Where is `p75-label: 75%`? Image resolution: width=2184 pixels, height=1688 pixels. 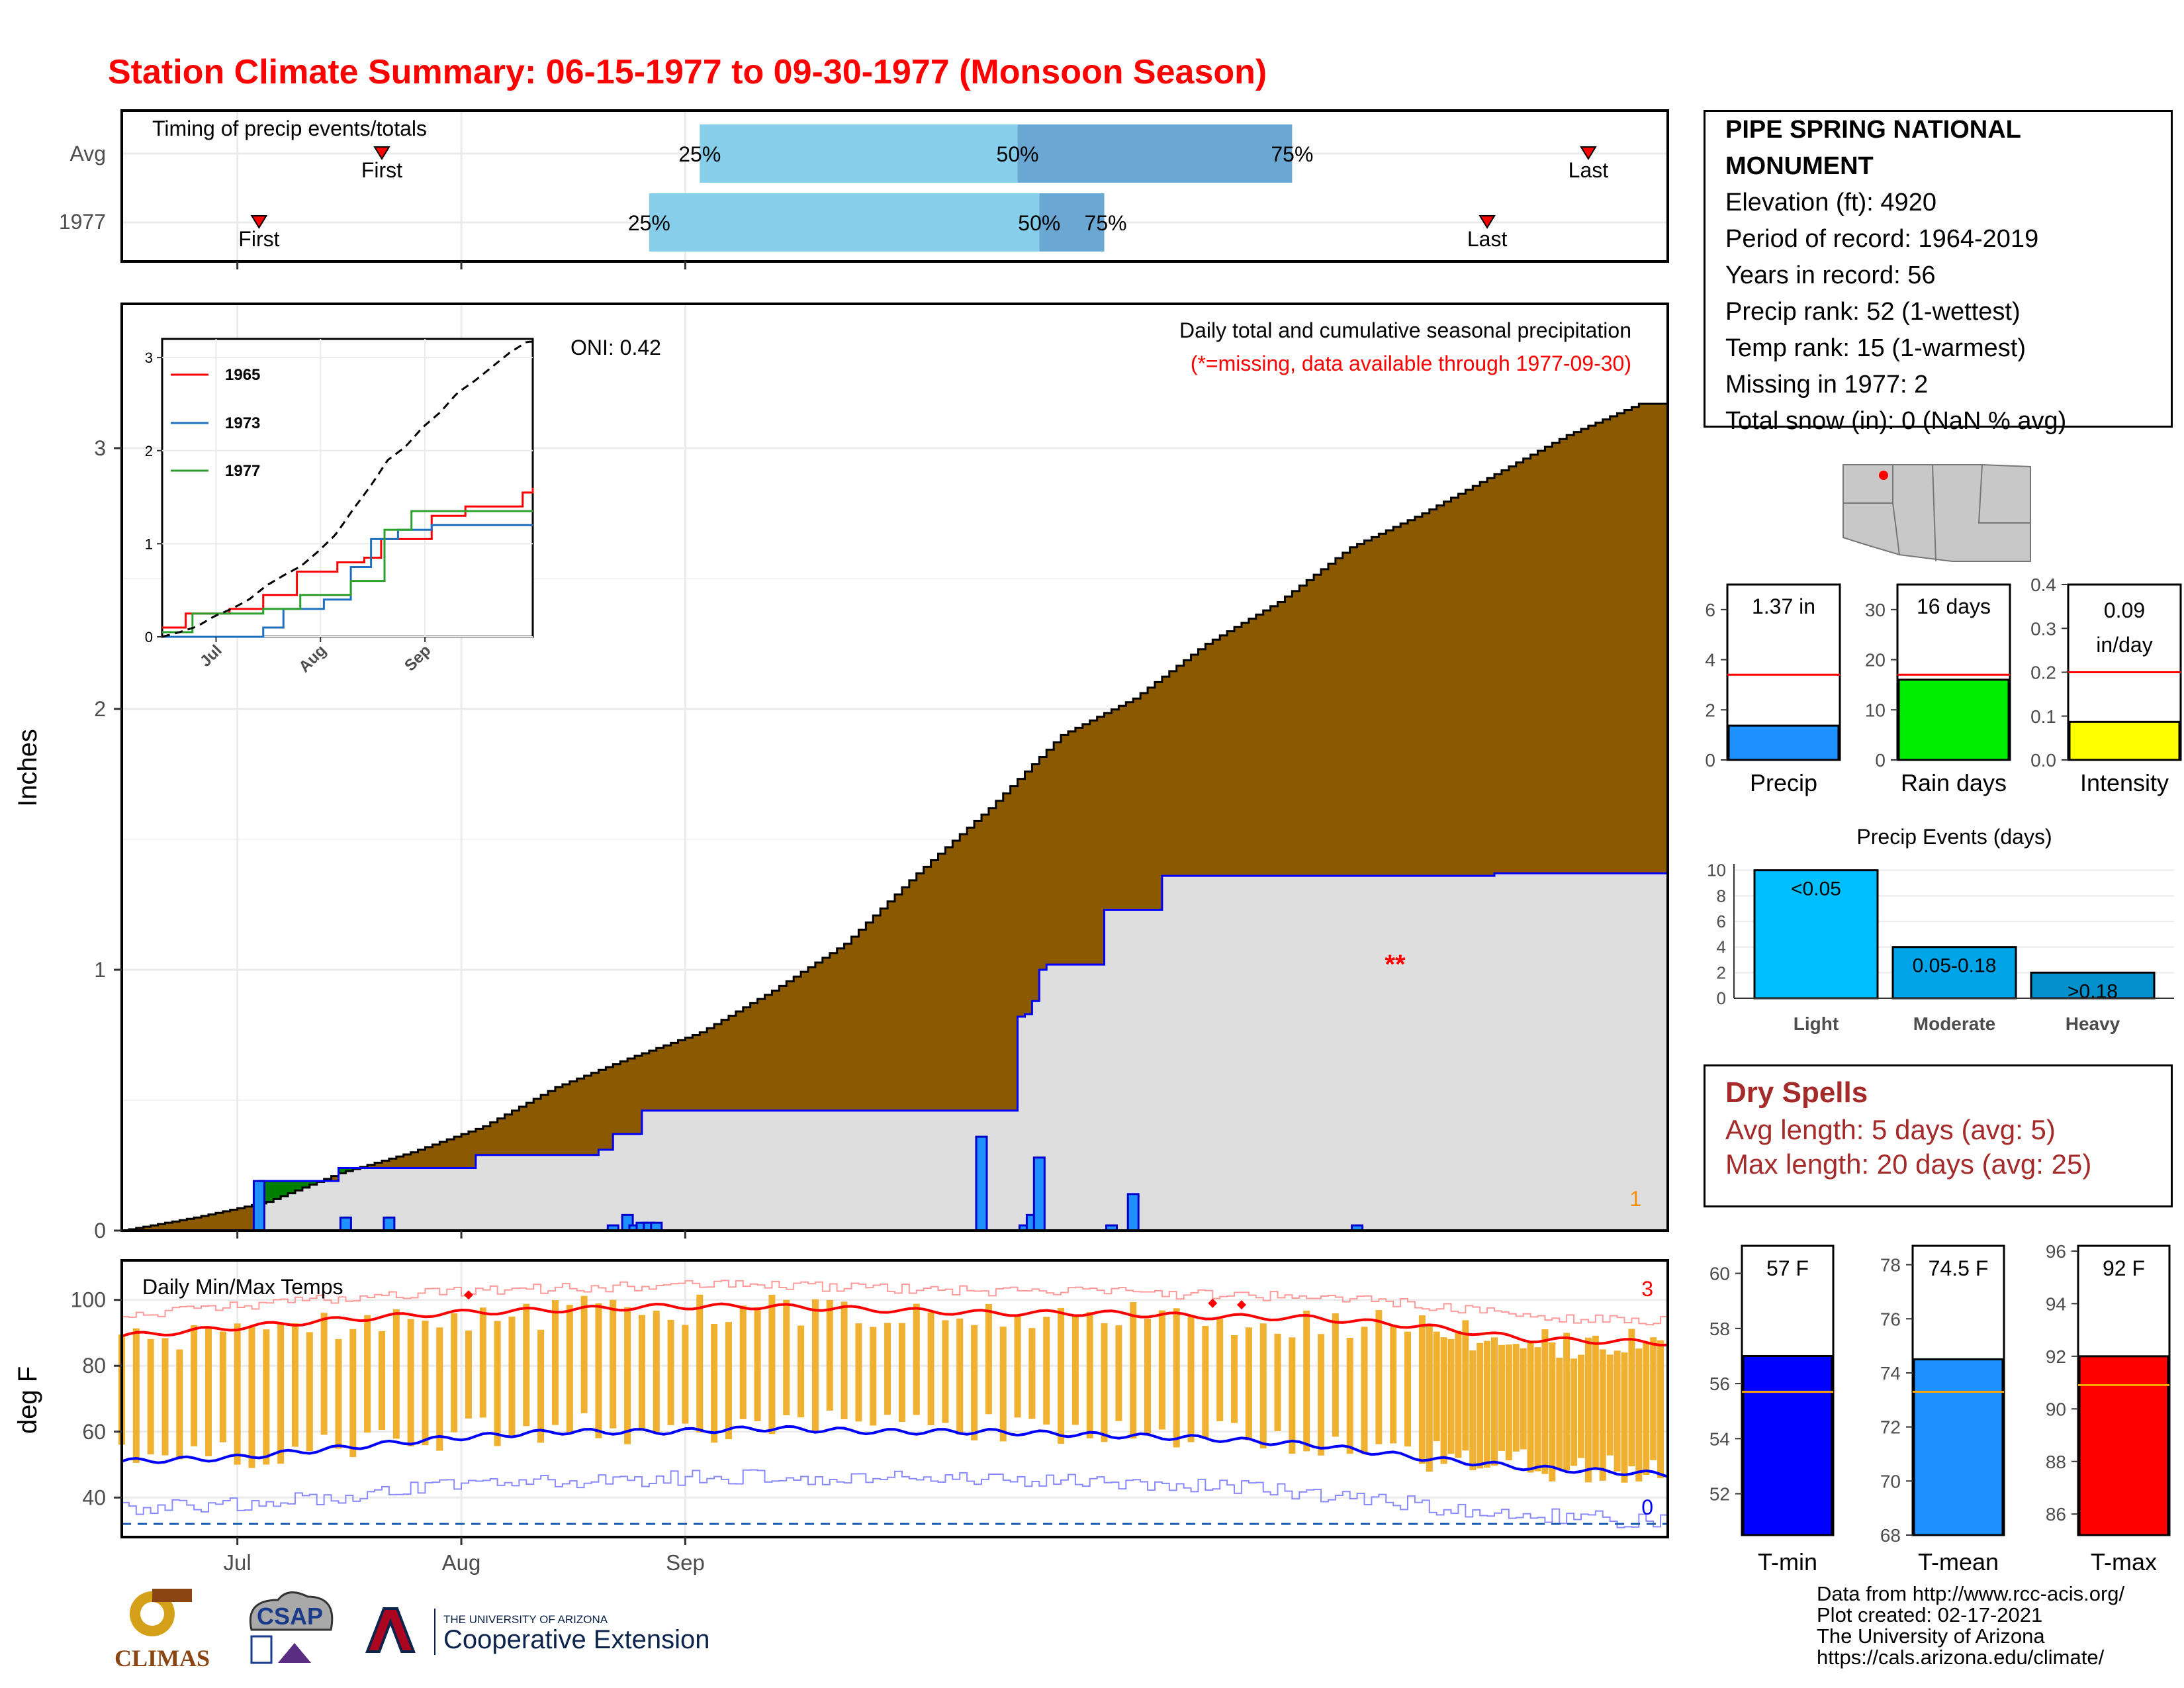 p75-label: 75% is located at coordinates (1292, 154).